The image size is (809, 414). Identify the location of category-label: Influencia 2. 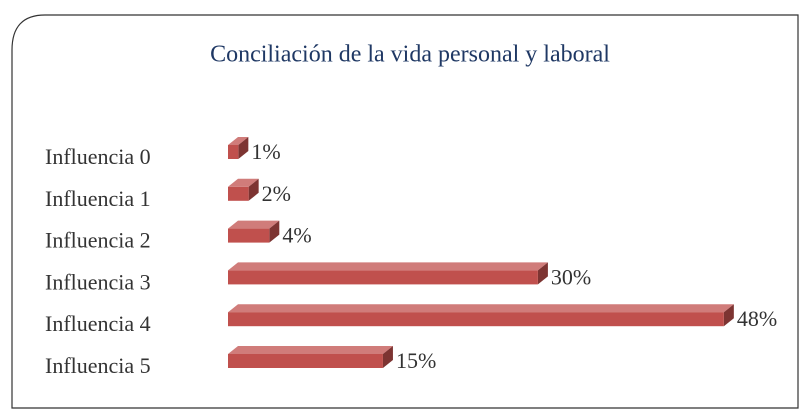
(98, 240).